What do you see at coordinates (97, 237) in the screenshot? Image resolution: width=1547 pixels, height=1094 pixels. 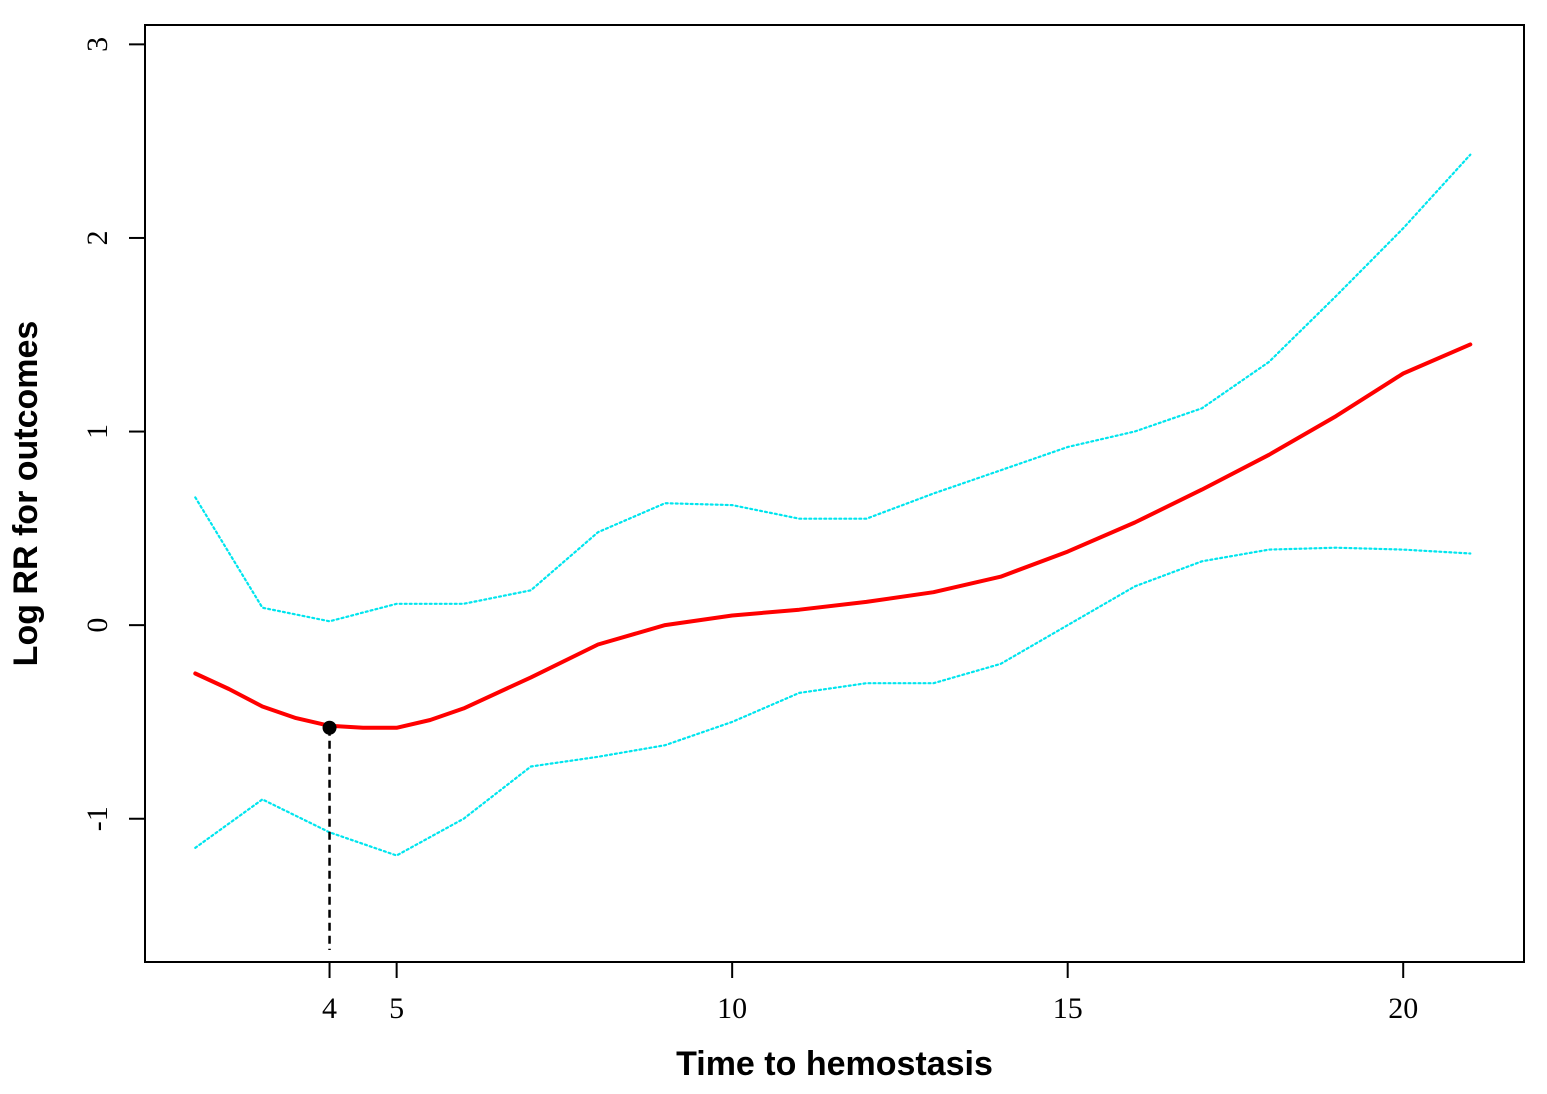 I see `y-tick-label: 2` at bounding box center [97, 237].